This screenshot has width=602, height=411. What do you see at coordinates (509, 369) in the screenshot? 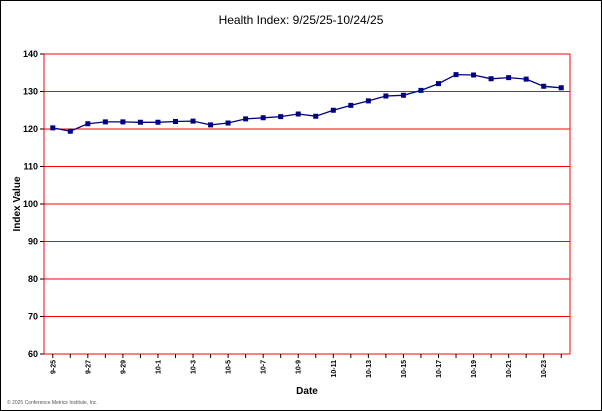
I see `x-tick-label: 10-21` at bounding box center [509, 369].